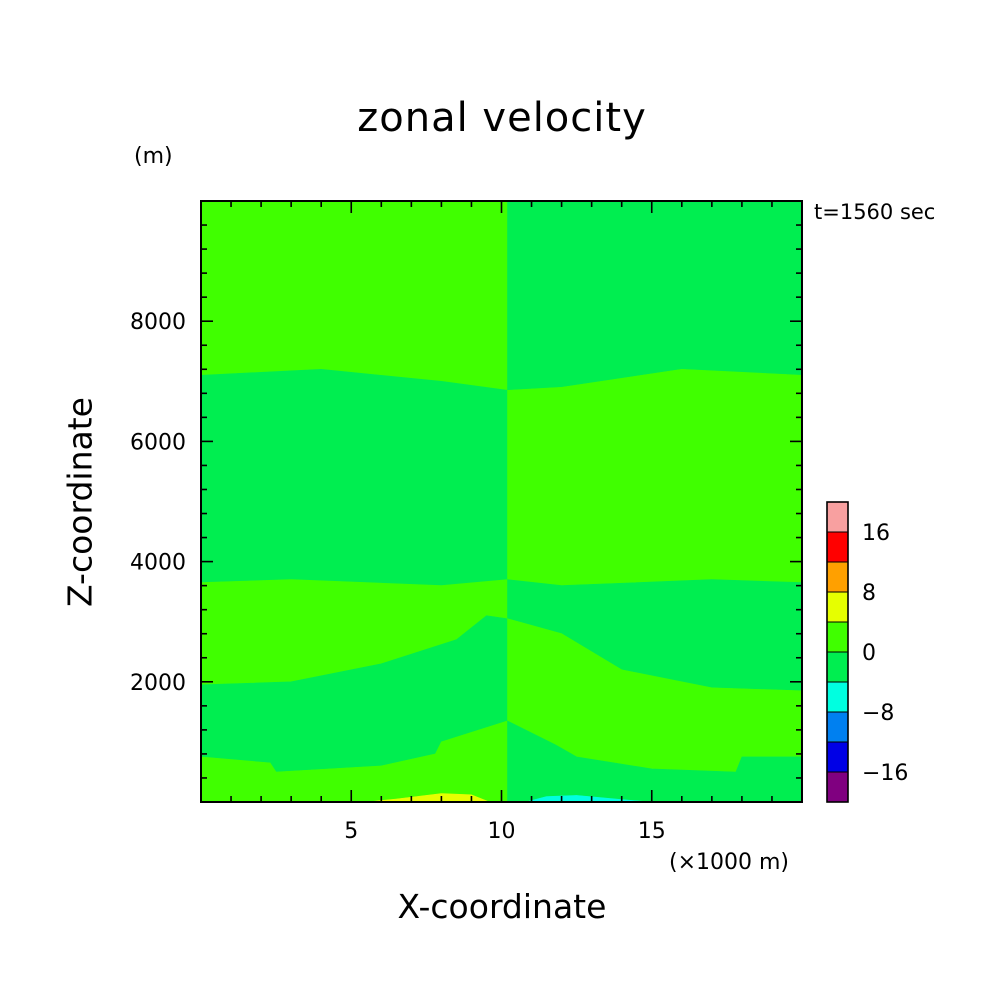 This screenshot has height=1004, width=1004. What do you see at coordinates (875, 212) in the screenshot?
I see `time-label: t=1560 sec` at bounding box center [875, 212].